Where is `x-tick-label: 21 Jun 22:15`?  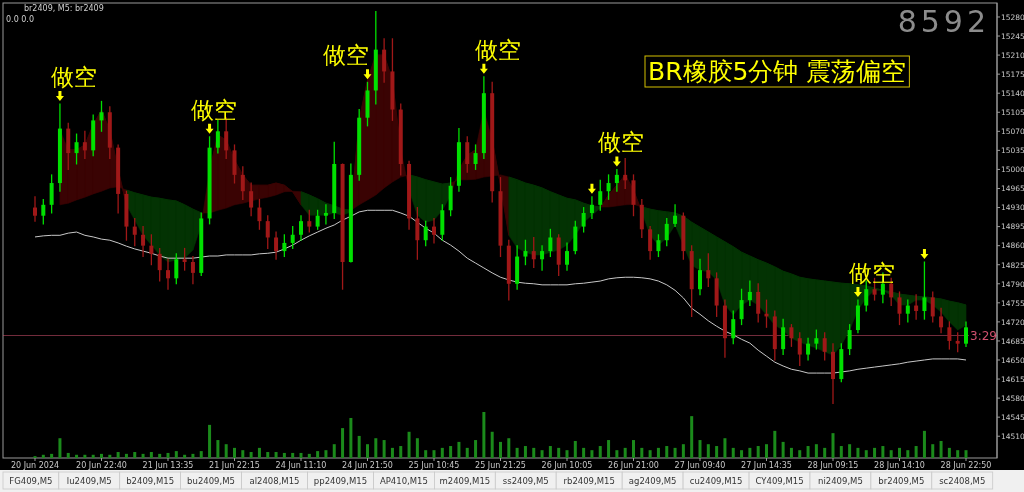 x-tick-label: 21 Jun 22:15 is located at coordinates (234, 465).